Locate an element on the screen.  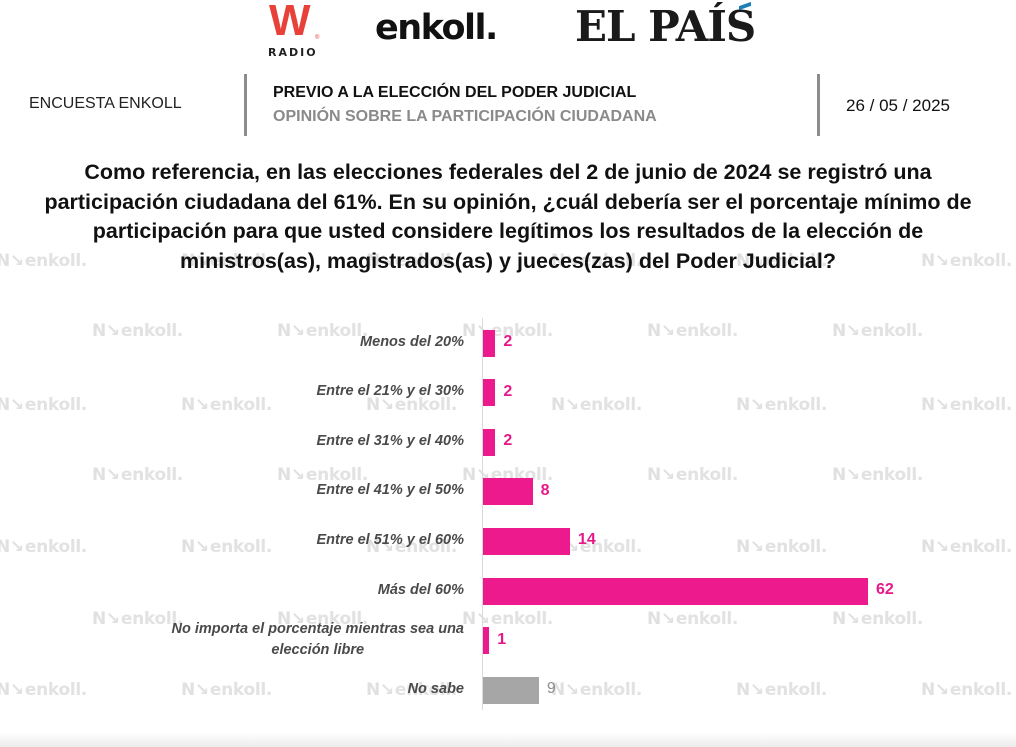
category-label-line: Menos del 20% is located at coordinates (412, 341).